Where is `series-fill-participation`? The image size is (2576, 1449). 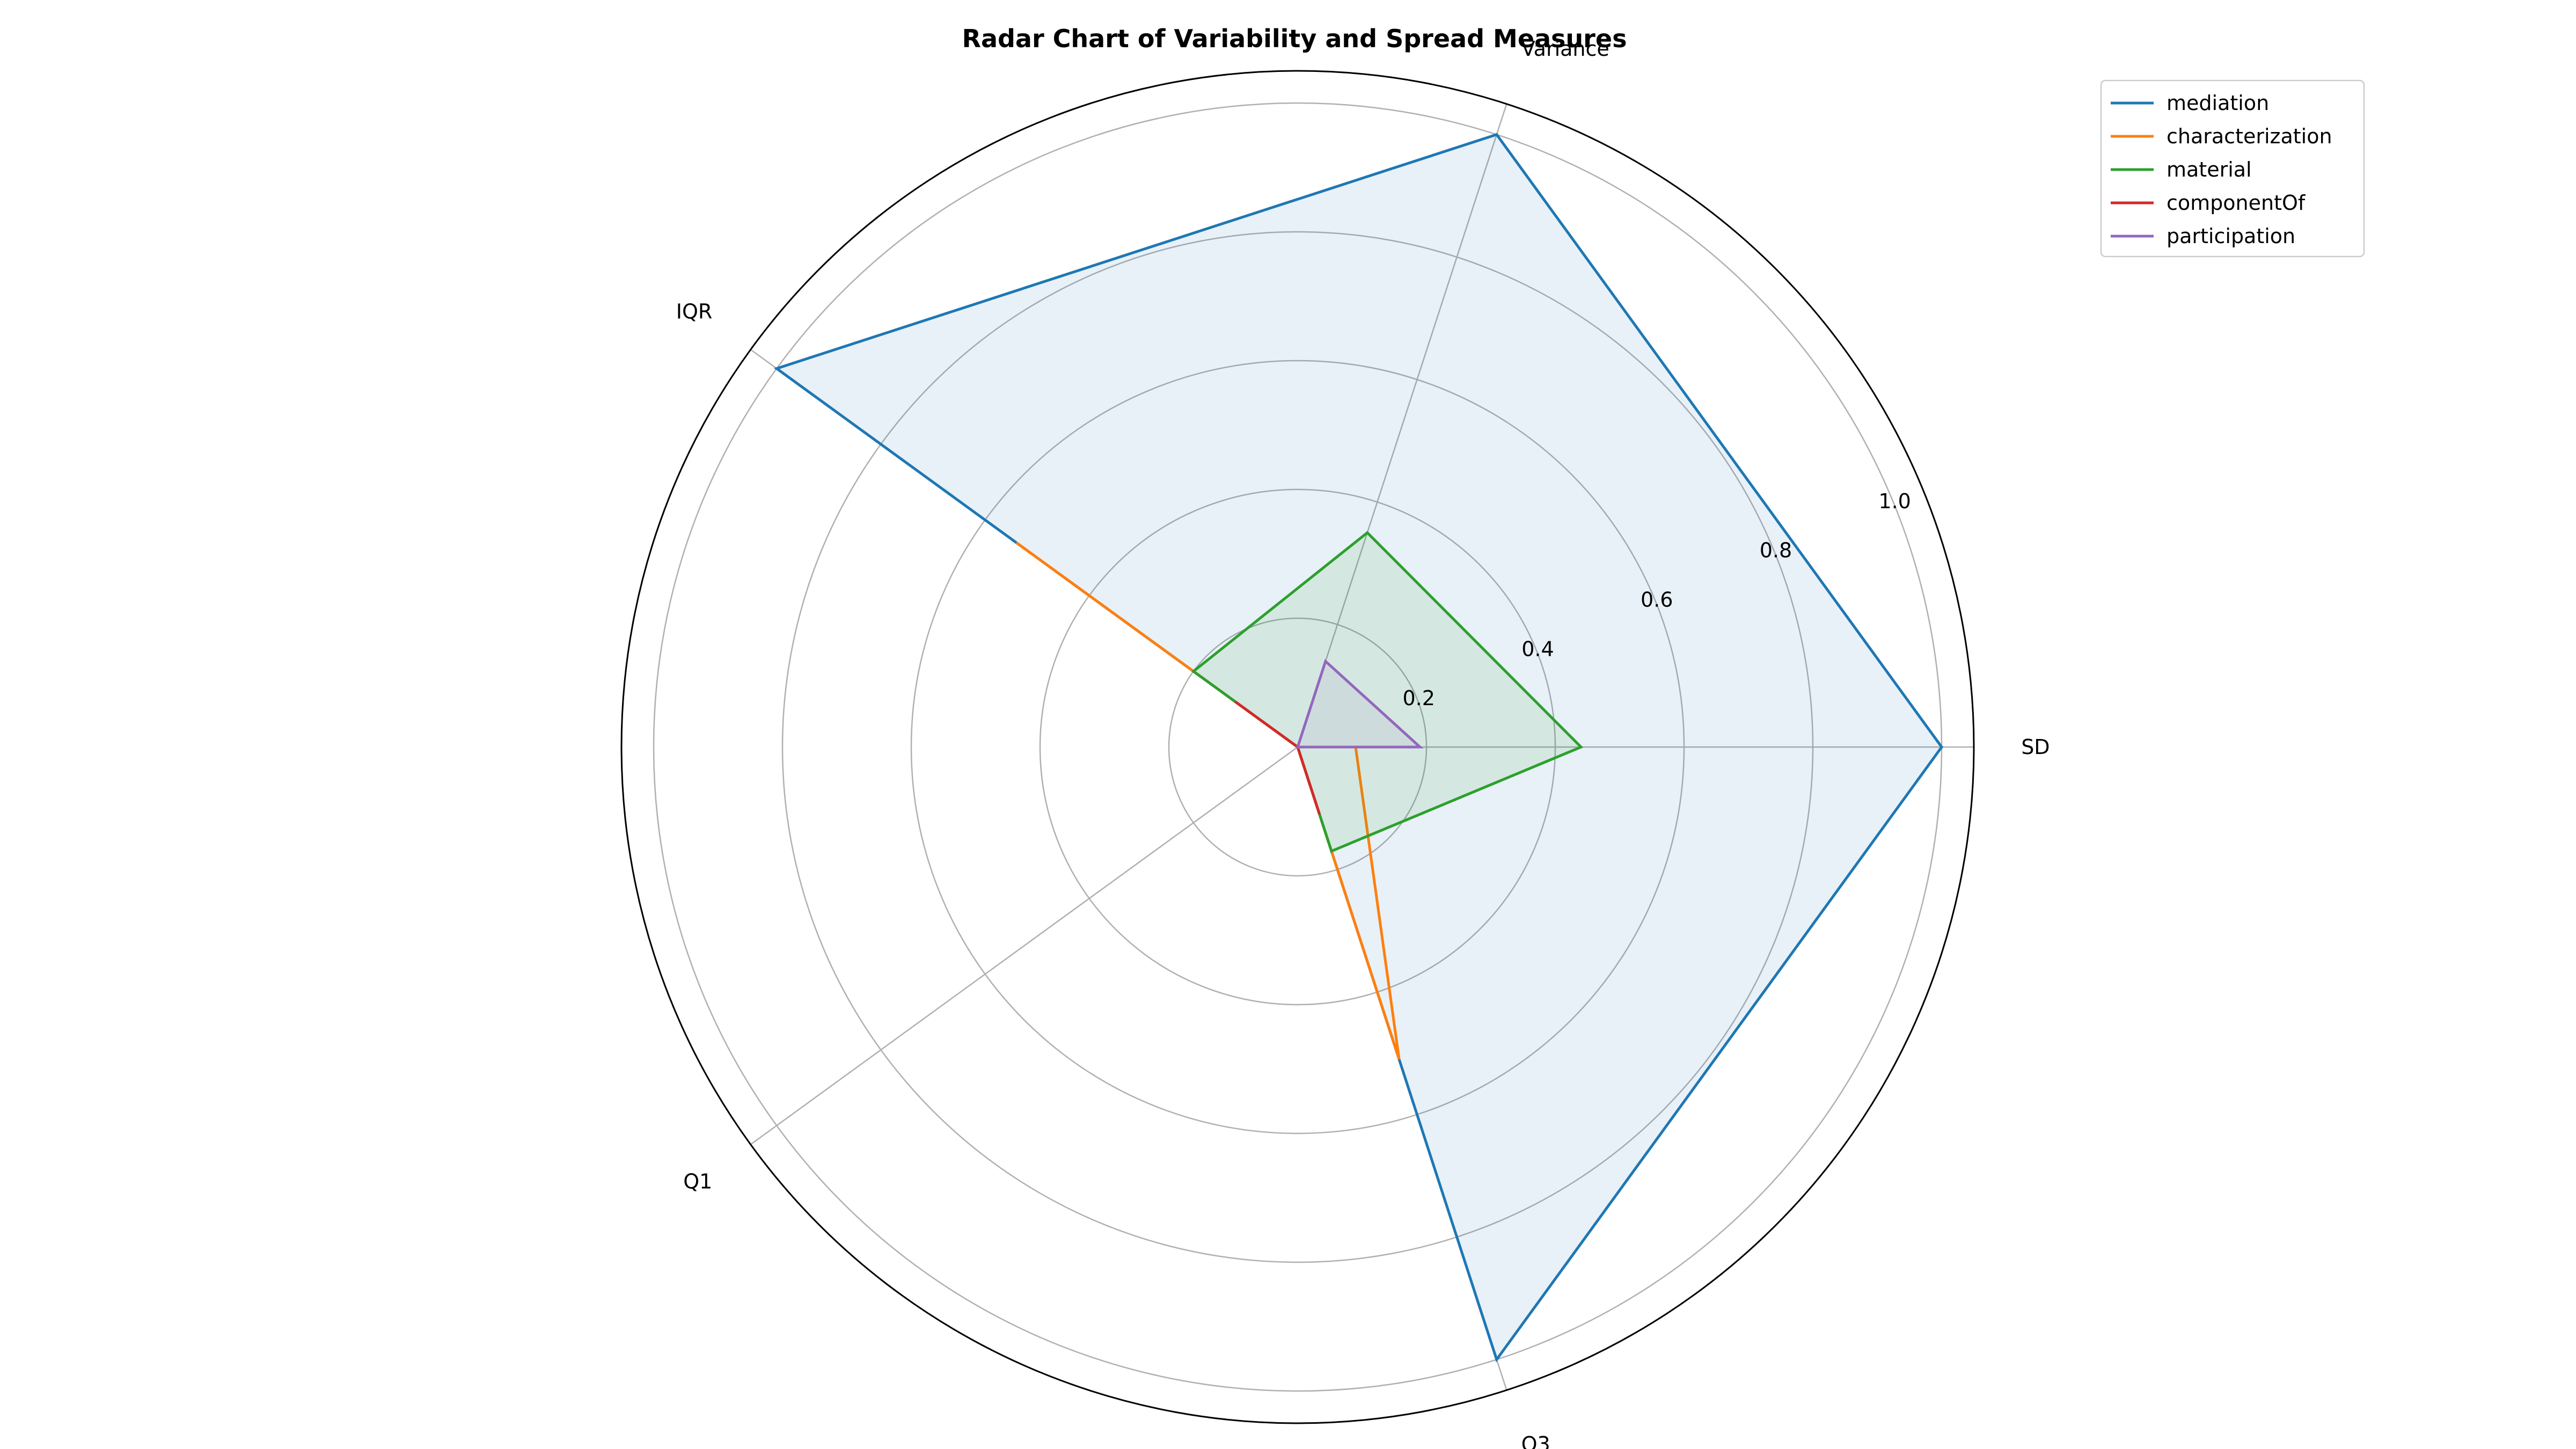
series-fill-participation is located at coordinates (1359, 704).